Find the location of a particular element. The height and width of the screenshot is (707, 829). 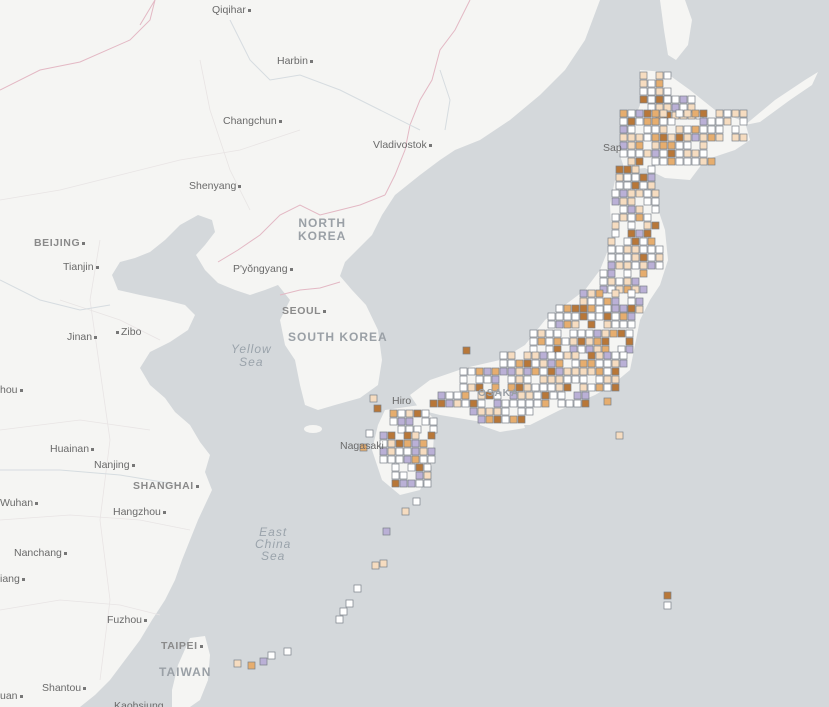

label-seoul: SEOUL is located at coordinates (304, 311).